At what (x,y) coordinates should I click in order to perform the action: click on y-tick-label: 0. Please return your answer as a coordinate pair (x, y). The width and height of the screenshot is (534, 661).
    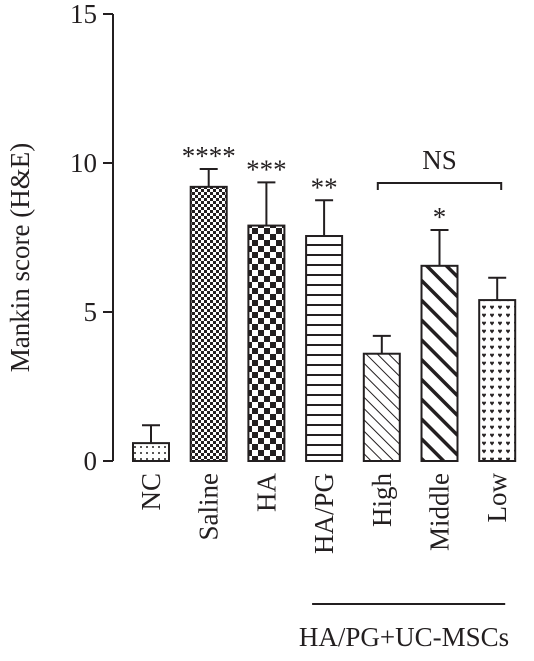
    Looking at the image, I should click on (91, 461).